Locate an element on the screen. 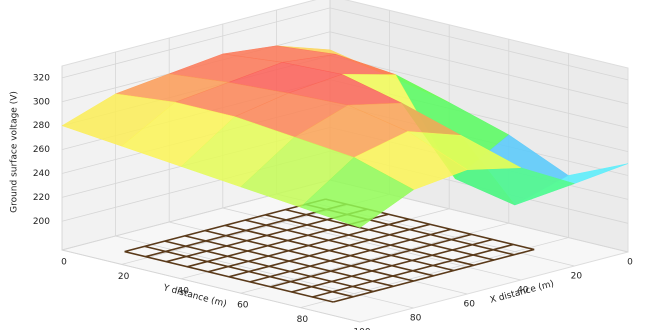 This screenshot has width=647, height=330. y-tick-label: 60 is located at coordinates (243, 306).